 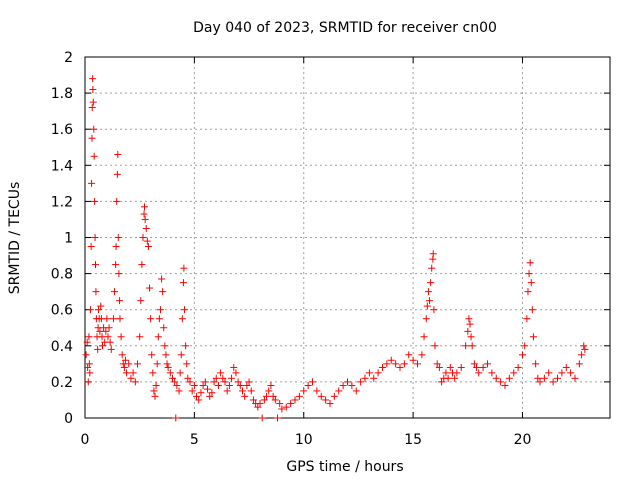 I want to click on y-tick-label: 0.6, so click(x=62, y=311).